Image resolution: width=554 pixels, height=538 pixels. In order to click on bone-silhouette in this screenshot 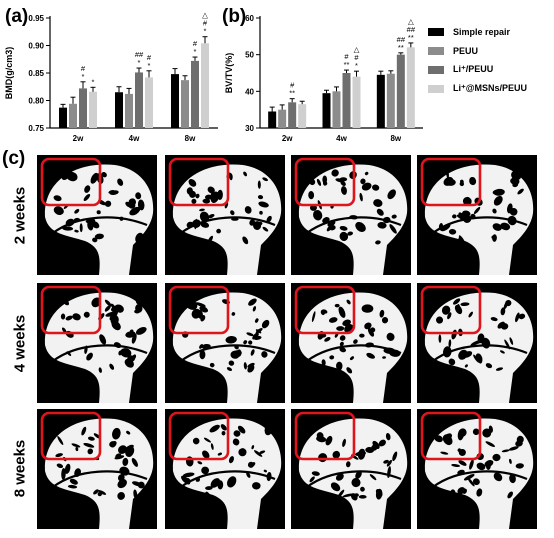, I will do `click(479, 347)`.